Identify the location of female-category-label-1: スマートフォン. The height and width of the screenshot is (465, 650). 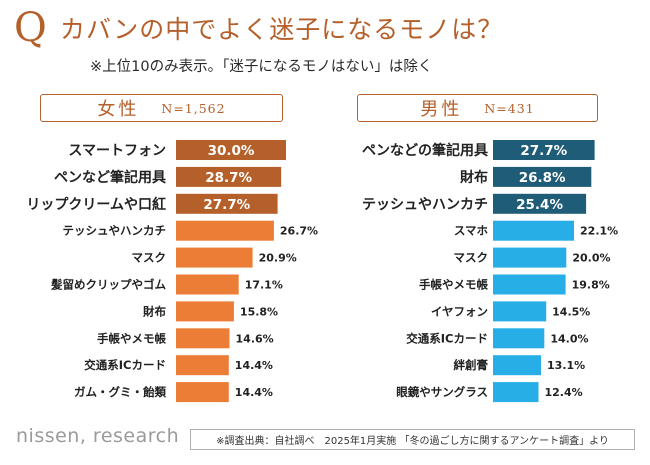
(117, 151).